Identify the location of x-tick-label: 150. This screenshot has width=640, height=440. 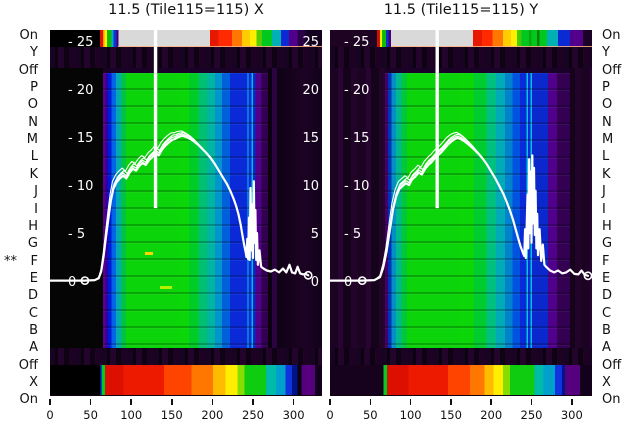
(171, 415).